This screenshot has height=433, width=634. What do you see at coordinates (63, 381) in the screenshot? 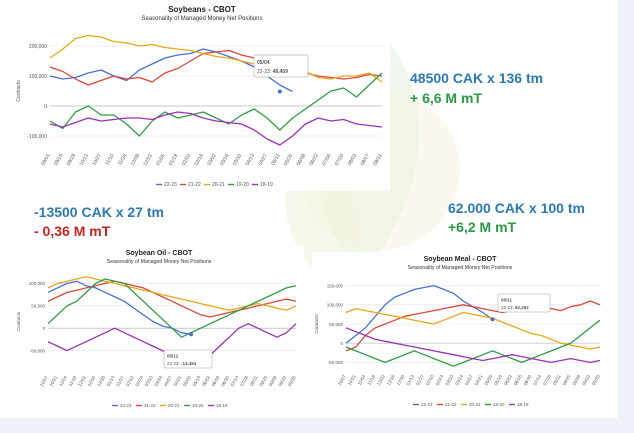
I see `x-tick-label: 11/04` at bounding box center [63, 381].